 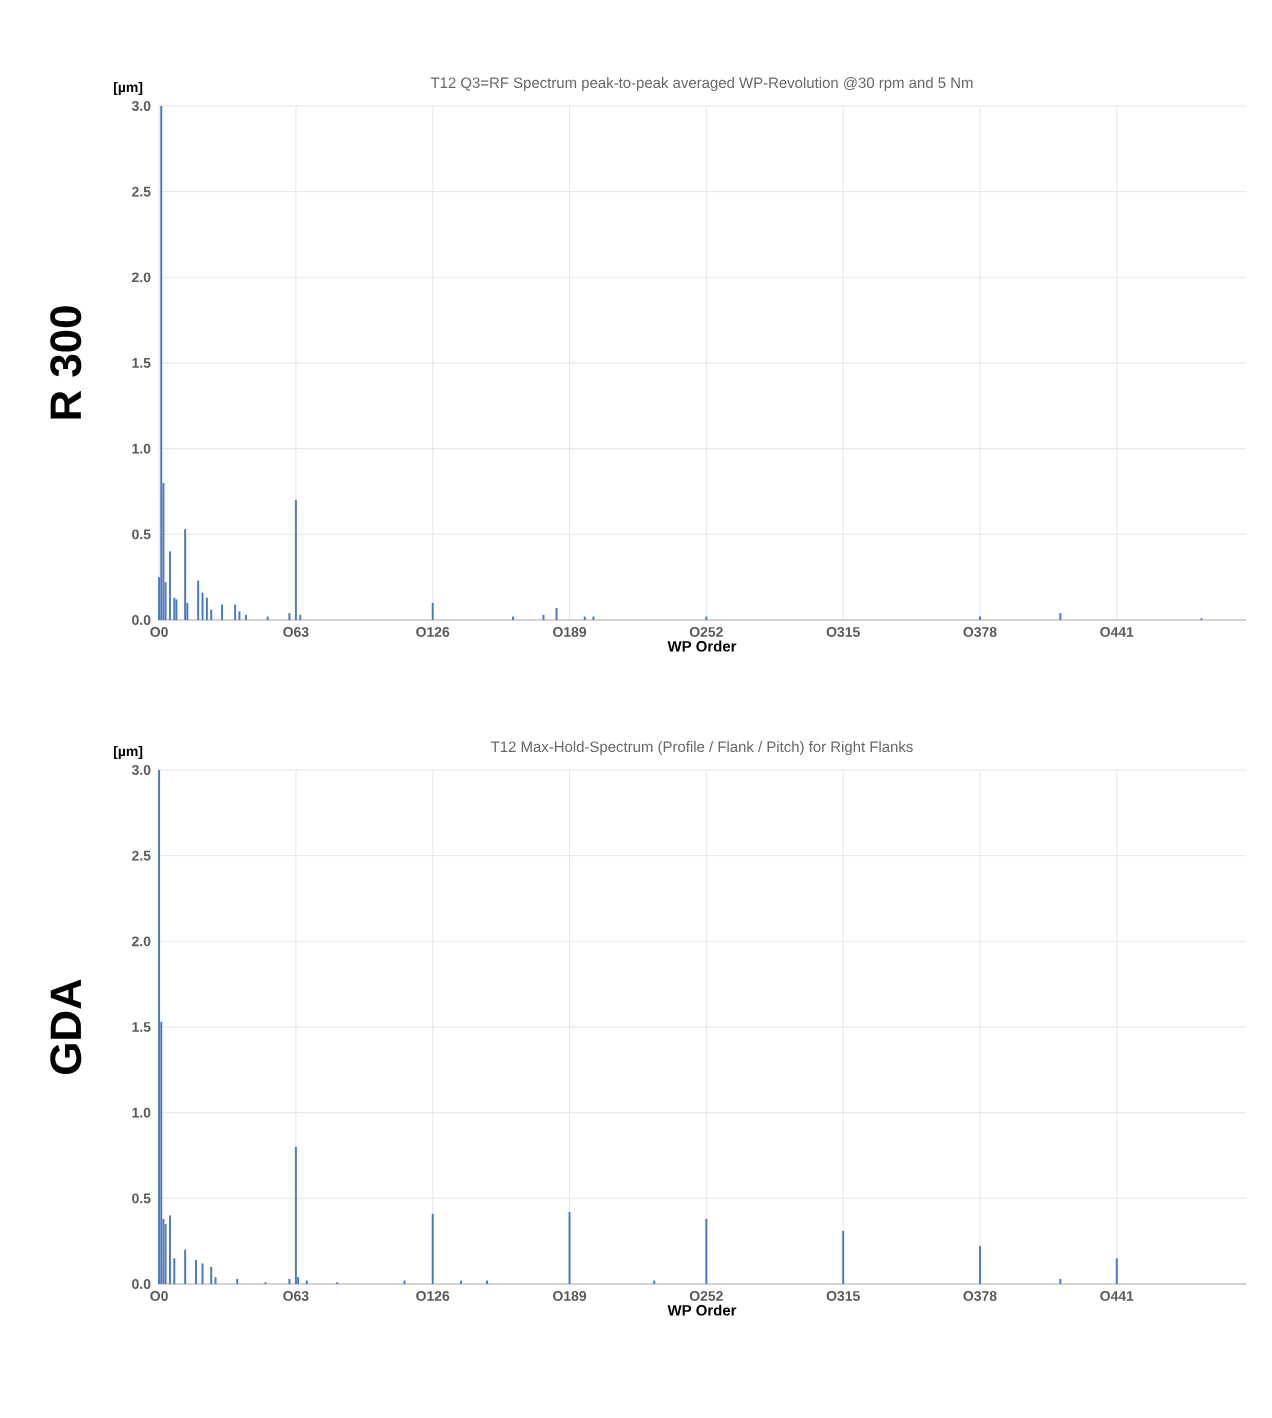 What do you see at coordinates (66, 1026) in the screenshot?
I see `text: GDA` at bounding box center [66, 1026].